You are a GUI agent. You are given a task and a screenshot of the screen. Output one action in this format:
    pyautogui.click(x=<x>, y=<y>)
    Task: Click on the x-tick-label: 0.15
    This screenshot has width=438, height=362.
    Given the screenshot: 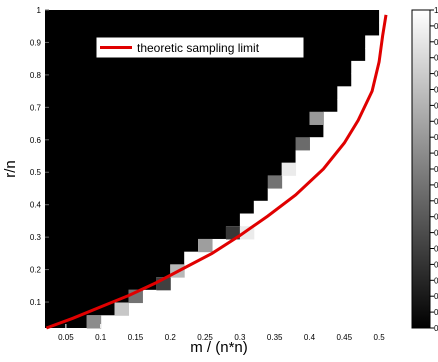 What is the action you would take?
    pyautogui.click(x=136, y=337)
    